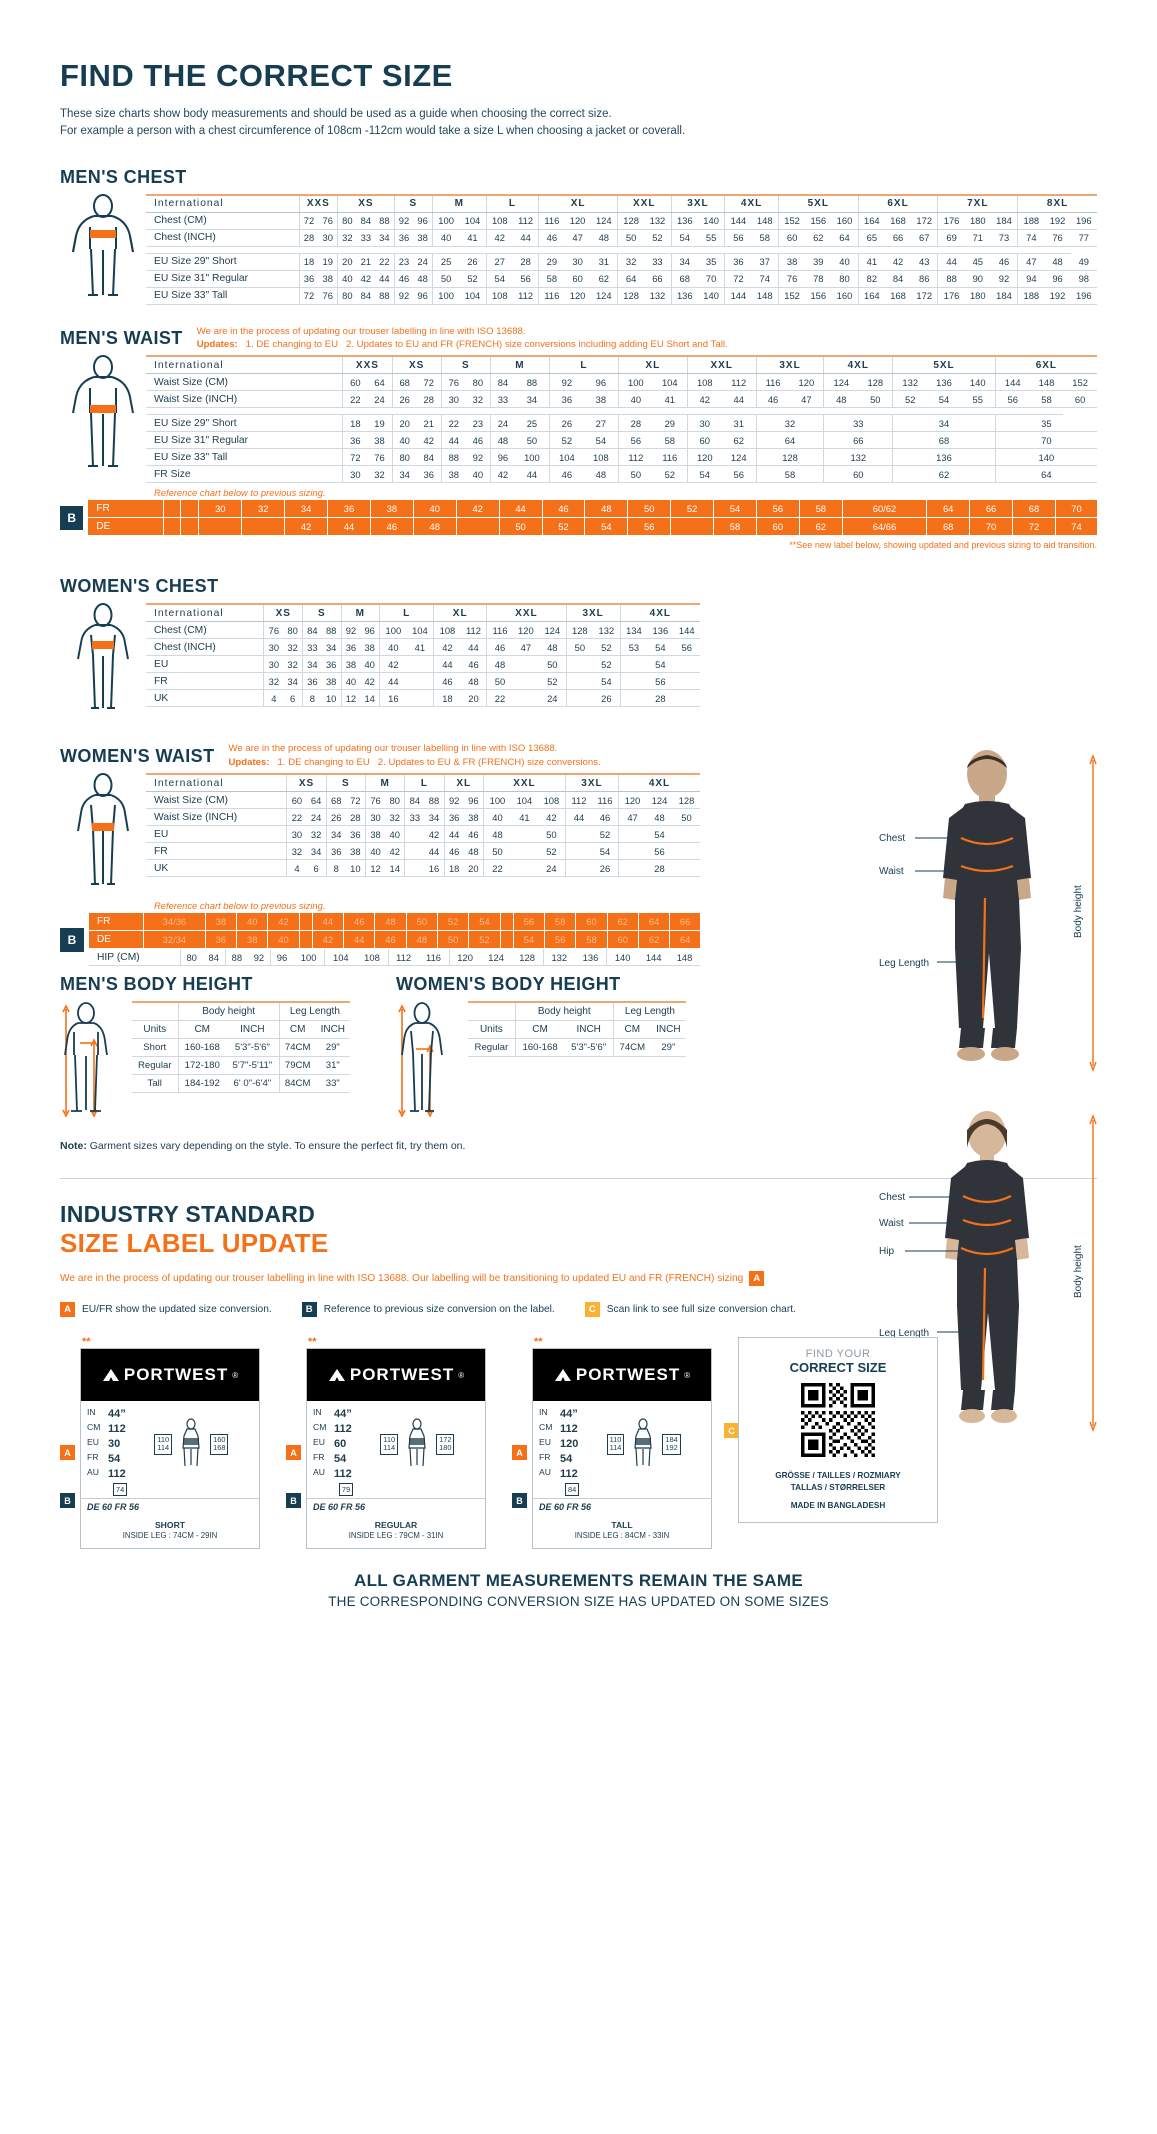 This screenshot has width=1157, height=2134. What do you see at coordinates (886, 1251) in the screenshot?
I see `anno-hip: Hip` at bounding box center [886, 1251].